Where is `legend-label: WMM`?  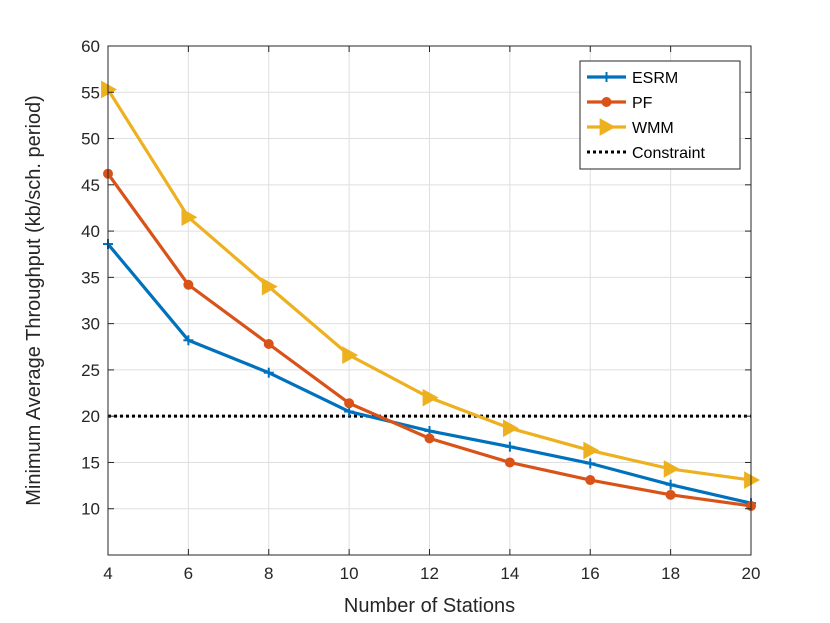
legend-label: WMM is located at coordinates (653, 128).